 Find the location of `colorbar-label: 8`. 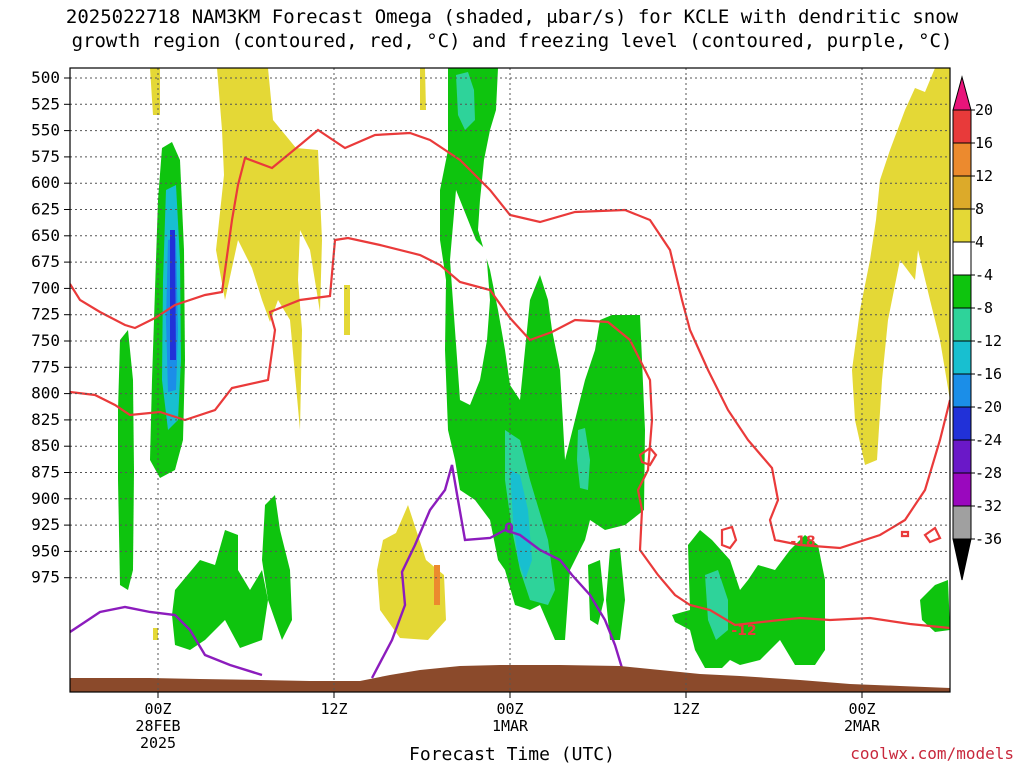

colorbar-label: 8 is located at coordinates (979, 209).